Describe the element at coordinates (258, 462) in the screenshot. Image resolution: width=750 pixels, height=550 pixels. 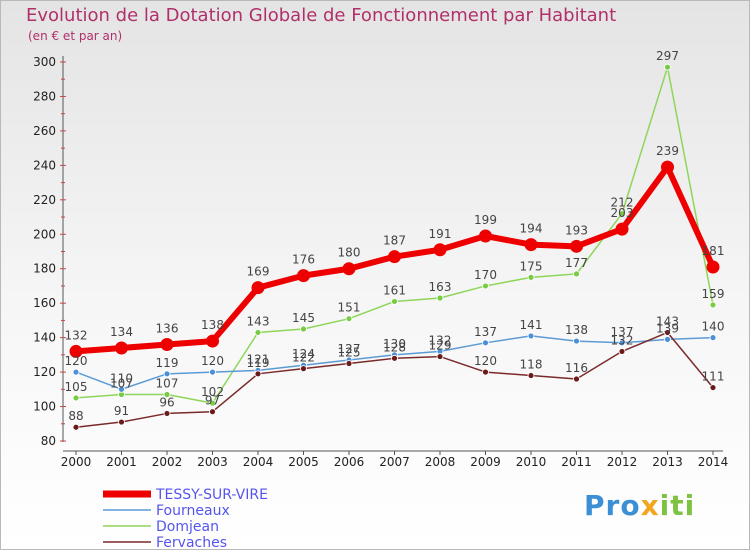
I see `x-tick-label: 2004` at that location.